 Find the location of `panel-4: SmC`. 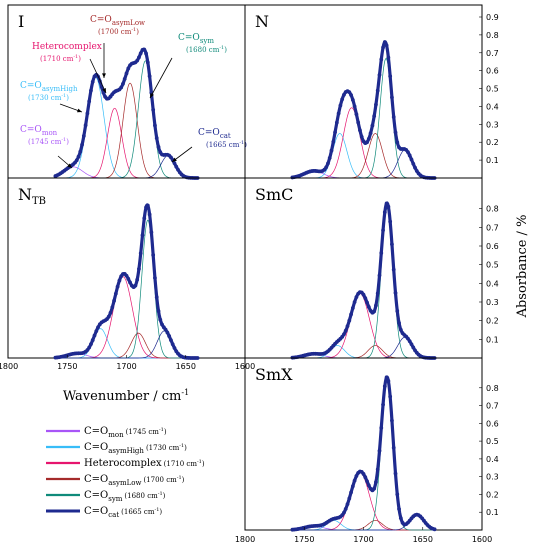

panel-4: SmC is located at coordinates (363, 268).